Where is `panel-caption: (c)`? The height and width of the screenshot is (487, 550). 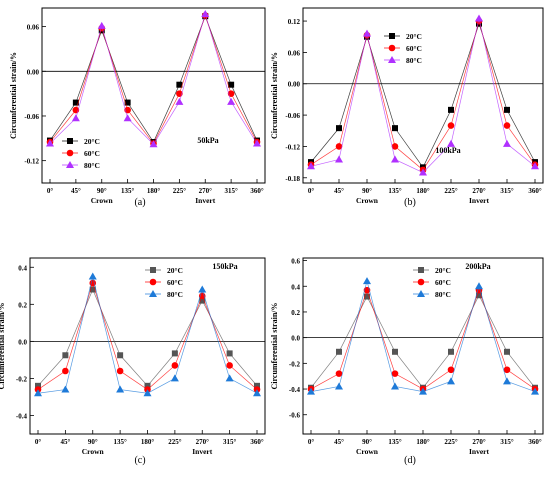
panel-caption: (c) is located at coordinates (139, 460).